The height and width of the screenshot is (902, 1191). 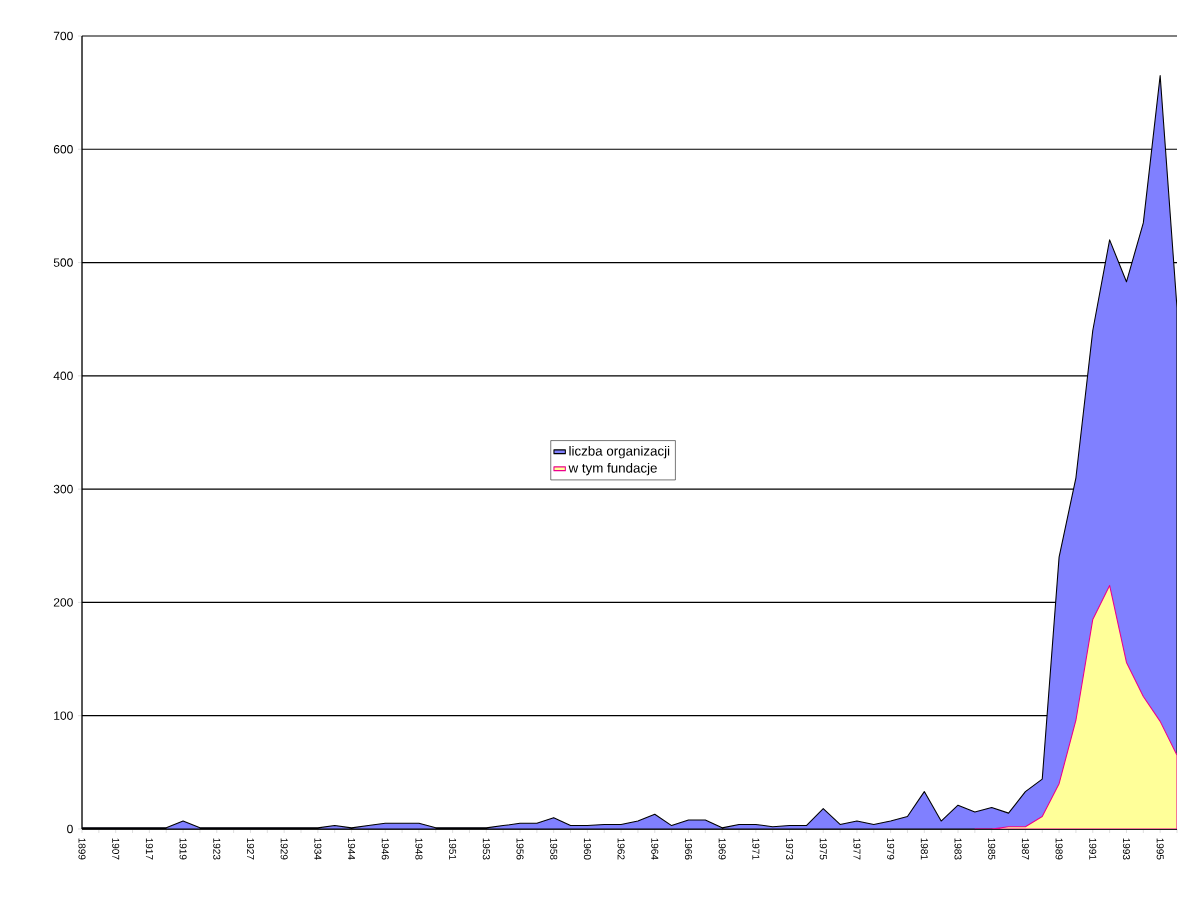 I want to click on x-tick-label: 1944, so click(x=352, y=849).